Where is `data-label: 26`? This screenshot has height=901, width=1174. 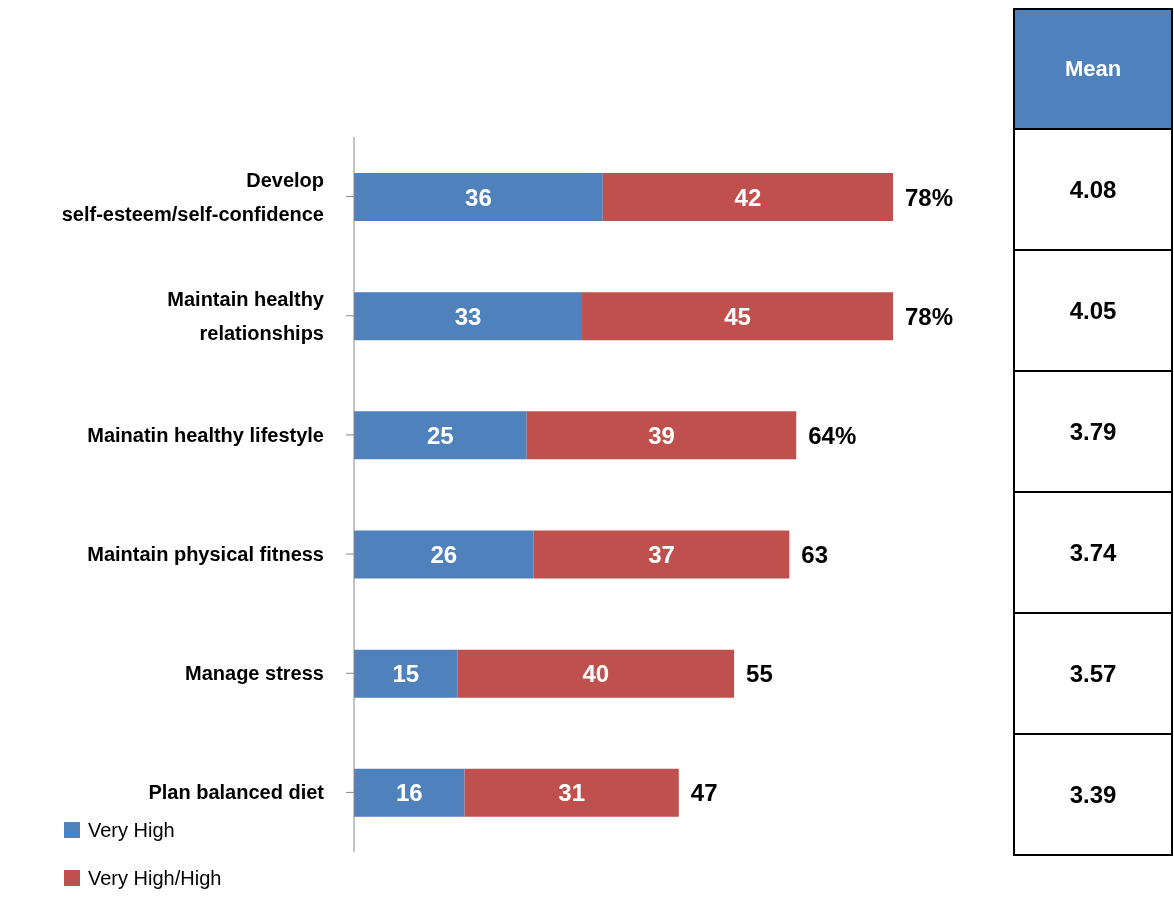 data-label: 26 is located at coordinates (444, 555).